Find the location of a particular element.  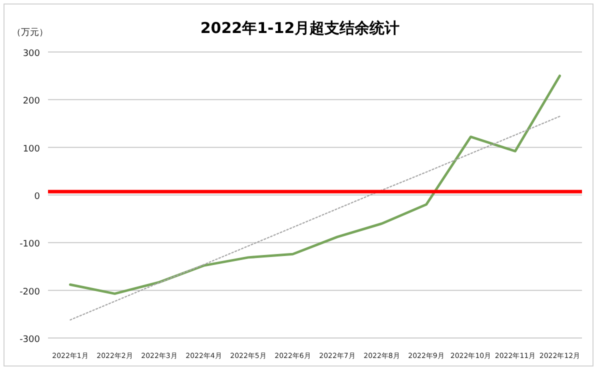

y-tick-label: -100 is located at coordinates (30, 245).